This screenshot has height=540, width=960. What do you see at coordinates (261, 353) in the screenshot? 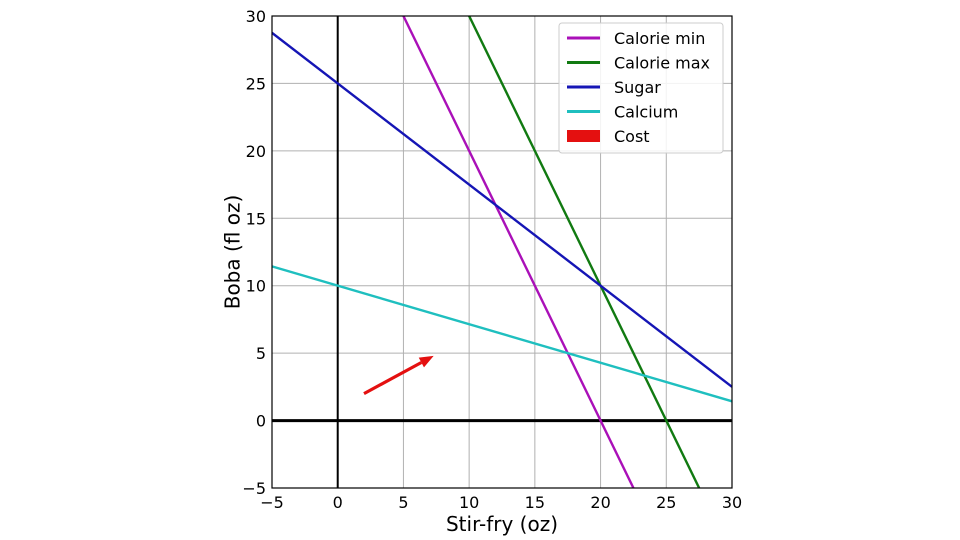
I see `y-tick-label: 5` at bounding box center [261, 353].